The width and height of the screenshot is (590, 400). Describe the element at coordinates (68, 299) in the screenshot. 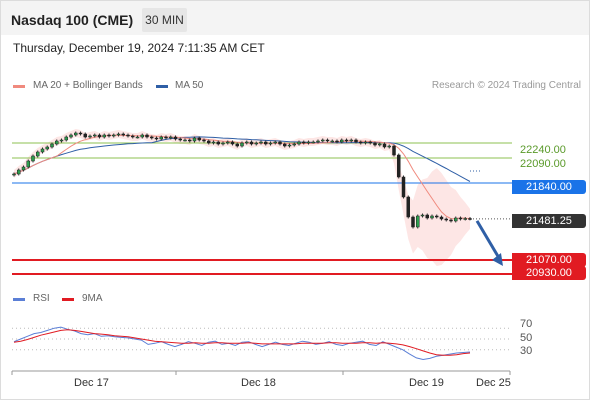

I see `rsi-ma-legend-swatch` at that location.